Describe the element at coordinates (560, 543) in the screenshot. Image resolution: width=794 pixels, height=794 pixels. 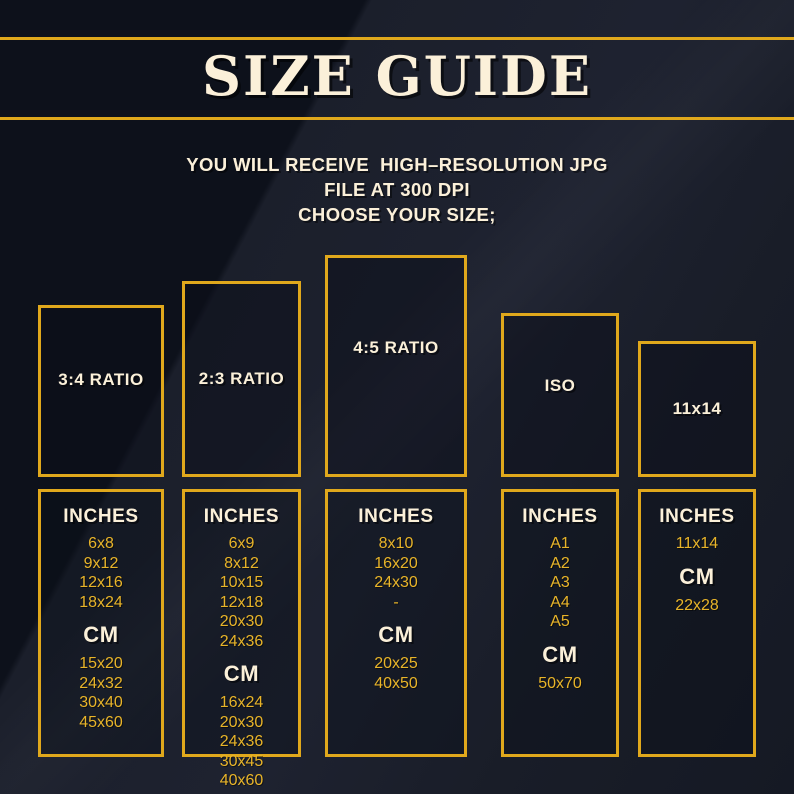
I see `size-value: A1` at that location.